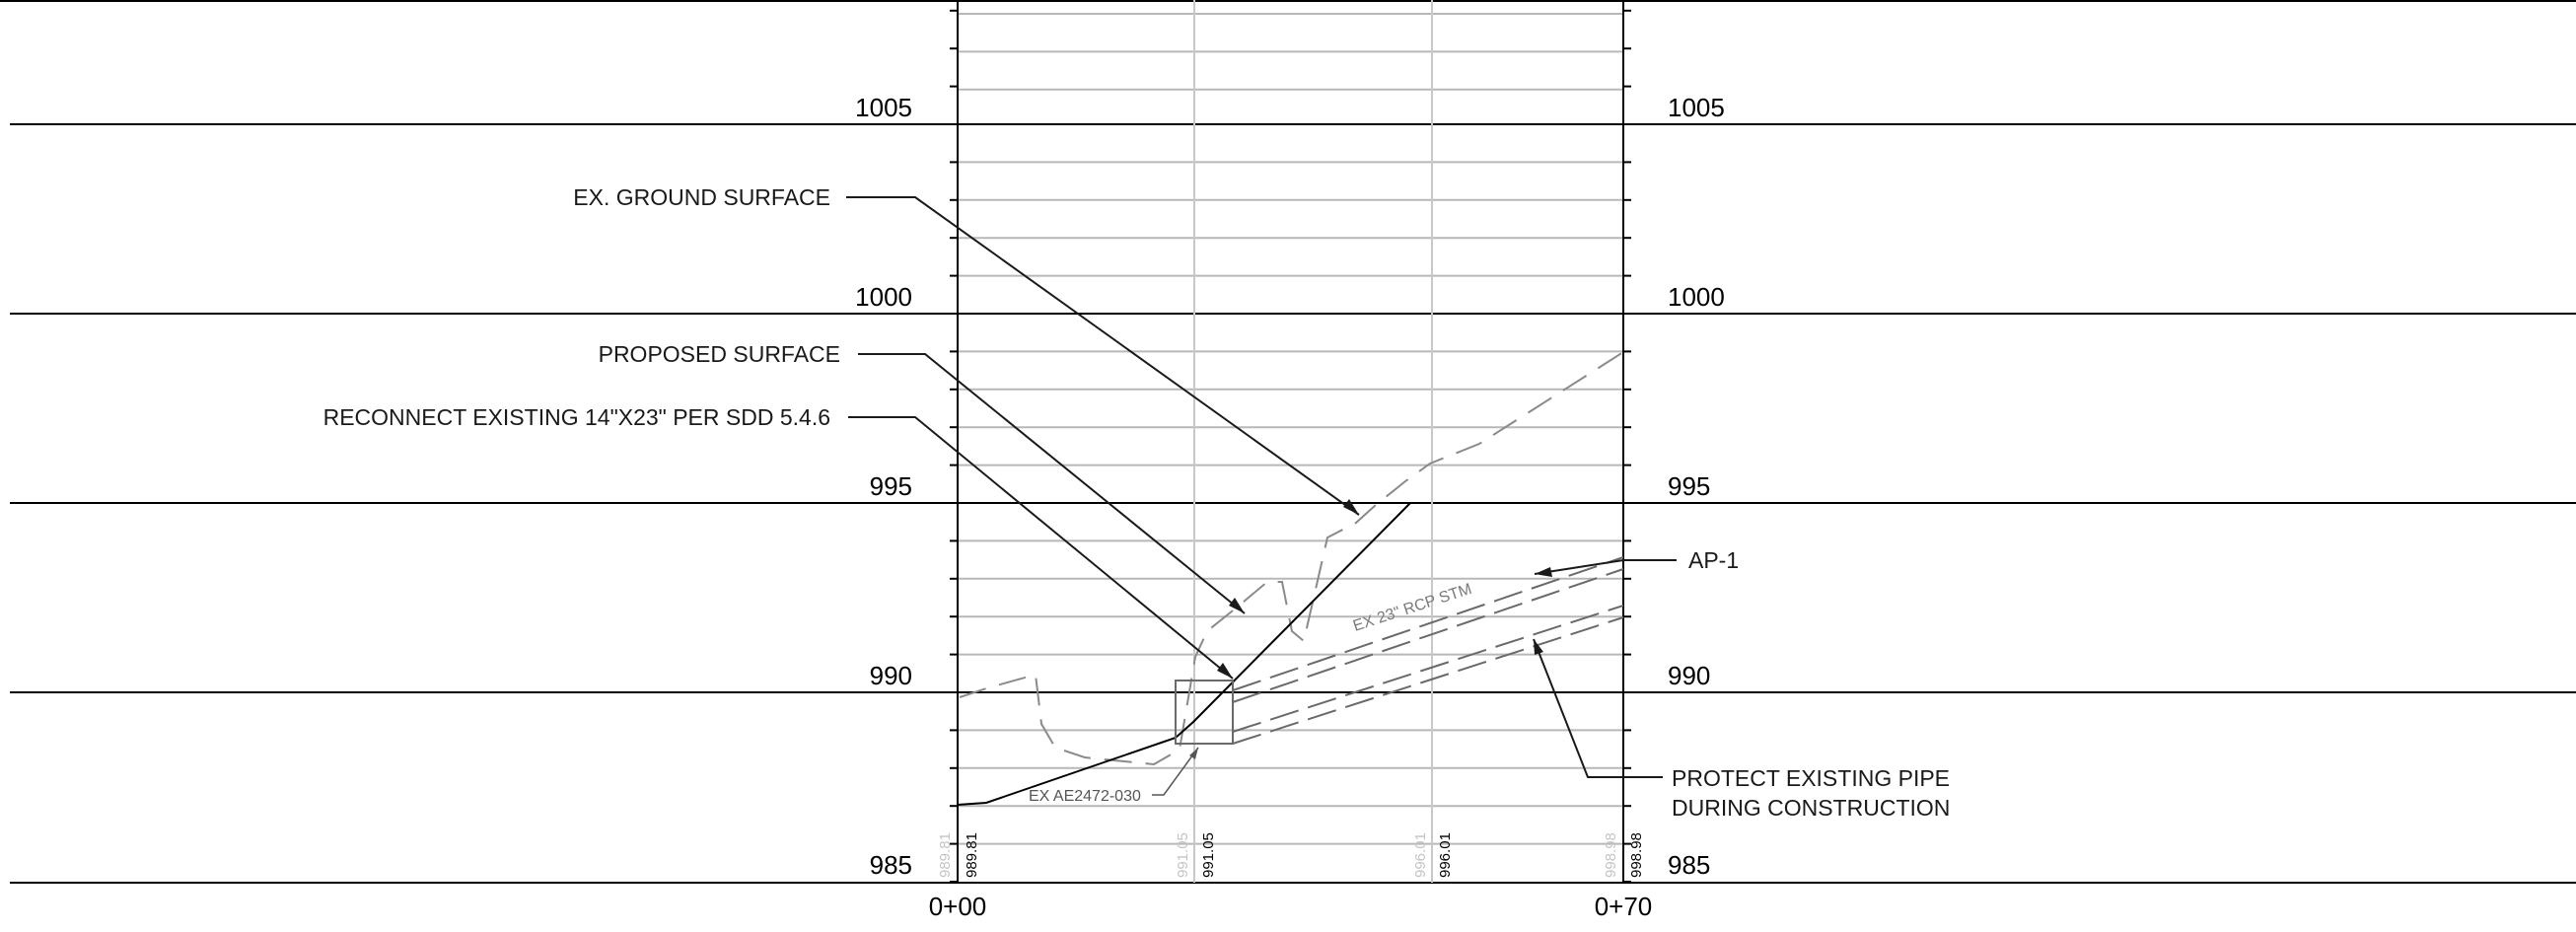 This screenshot has width=2576, height=932. I want to click on elev-label-left-1000: 1000, so click(883, 297).